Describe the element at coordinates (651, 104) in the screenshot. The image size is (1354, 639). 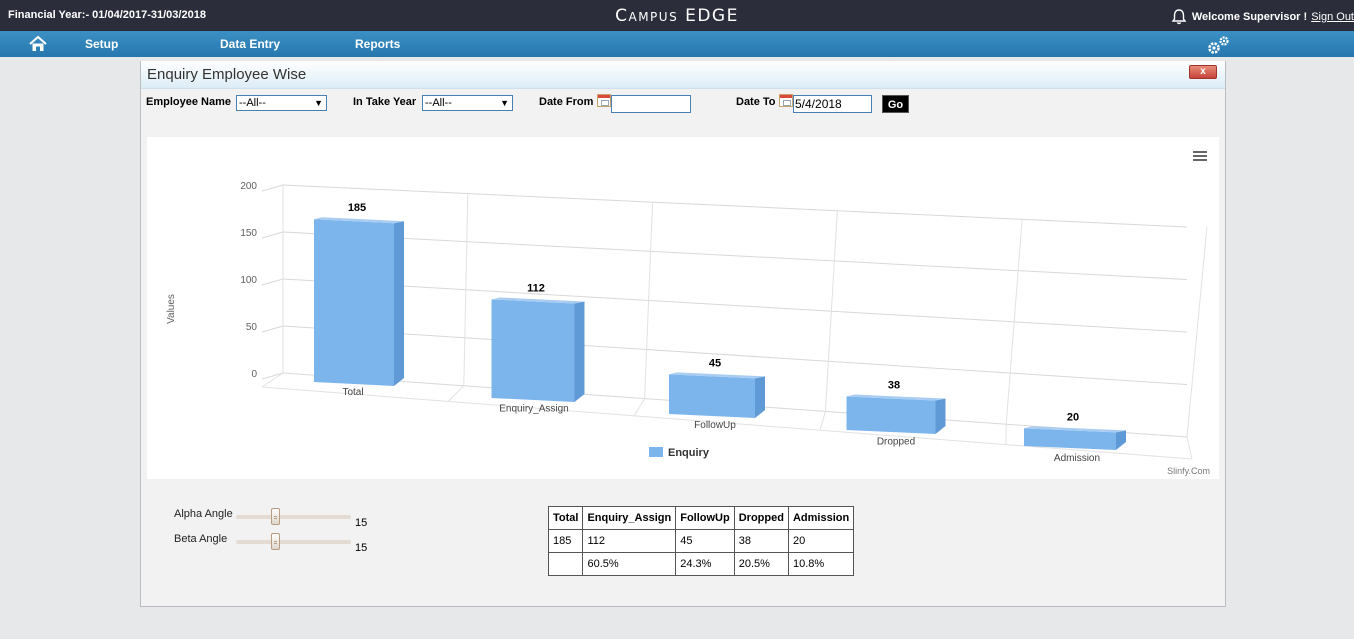
I see `date-from-input` at that location.